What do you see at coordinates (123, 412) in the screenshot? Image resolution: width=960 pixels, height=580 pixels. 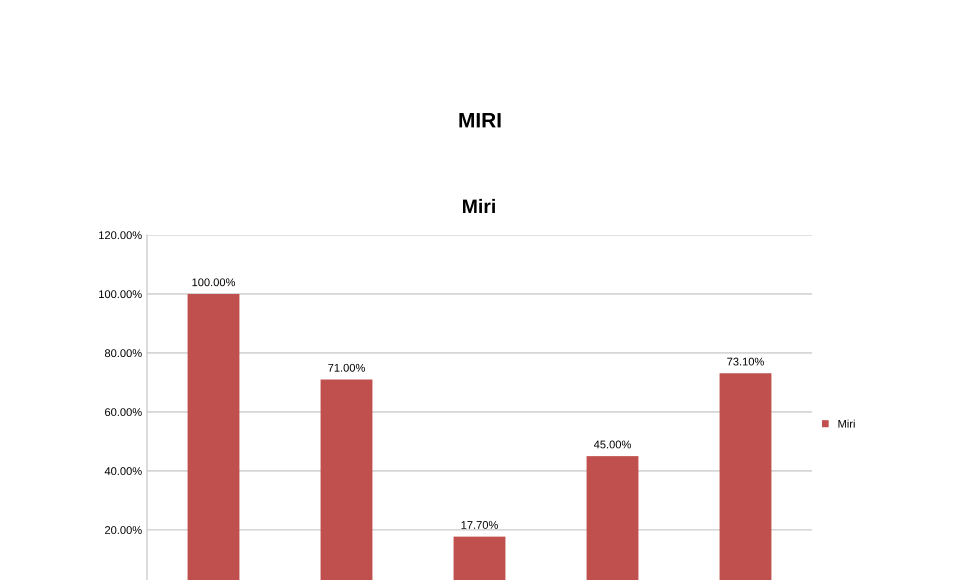 I see `y-tick-label: 60.00%` at bounding box center [123, 412].